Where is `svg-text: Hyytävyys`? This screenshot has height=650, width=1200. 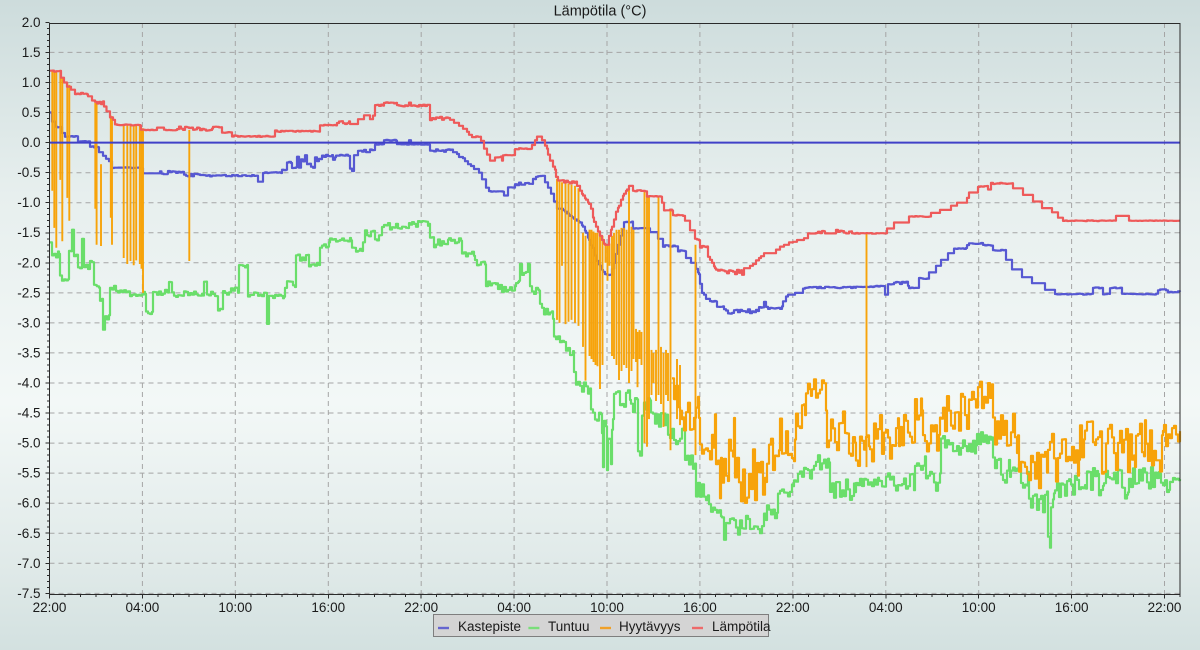
svg-text: Hyytävyys is located at coordinates (650, 626).